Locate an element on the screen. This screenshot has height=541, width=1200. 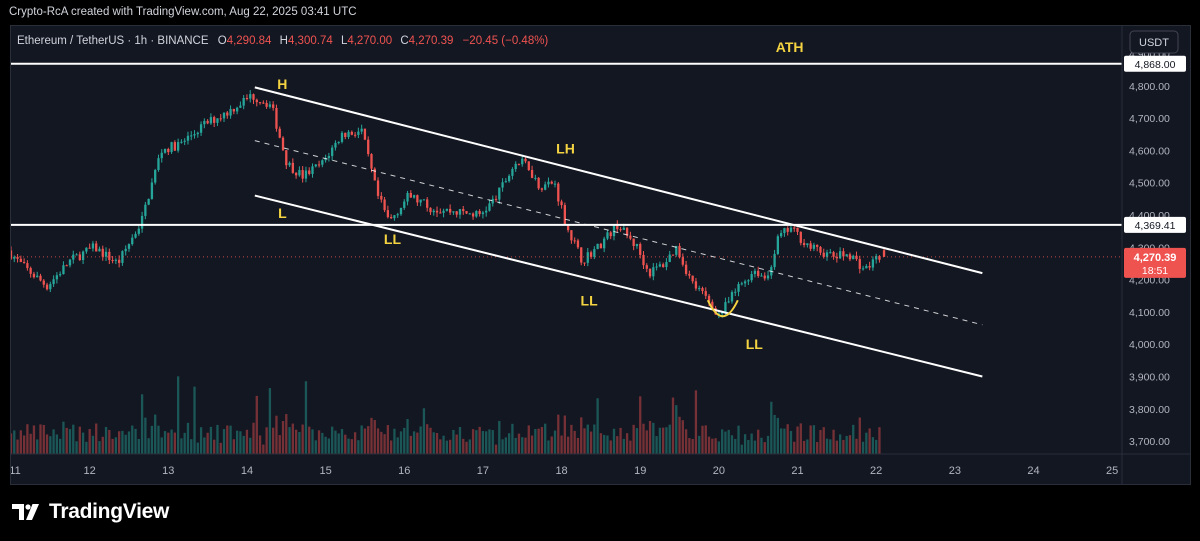
price-tick-label: 4,700.00 is located at coordinates (1149, 119).